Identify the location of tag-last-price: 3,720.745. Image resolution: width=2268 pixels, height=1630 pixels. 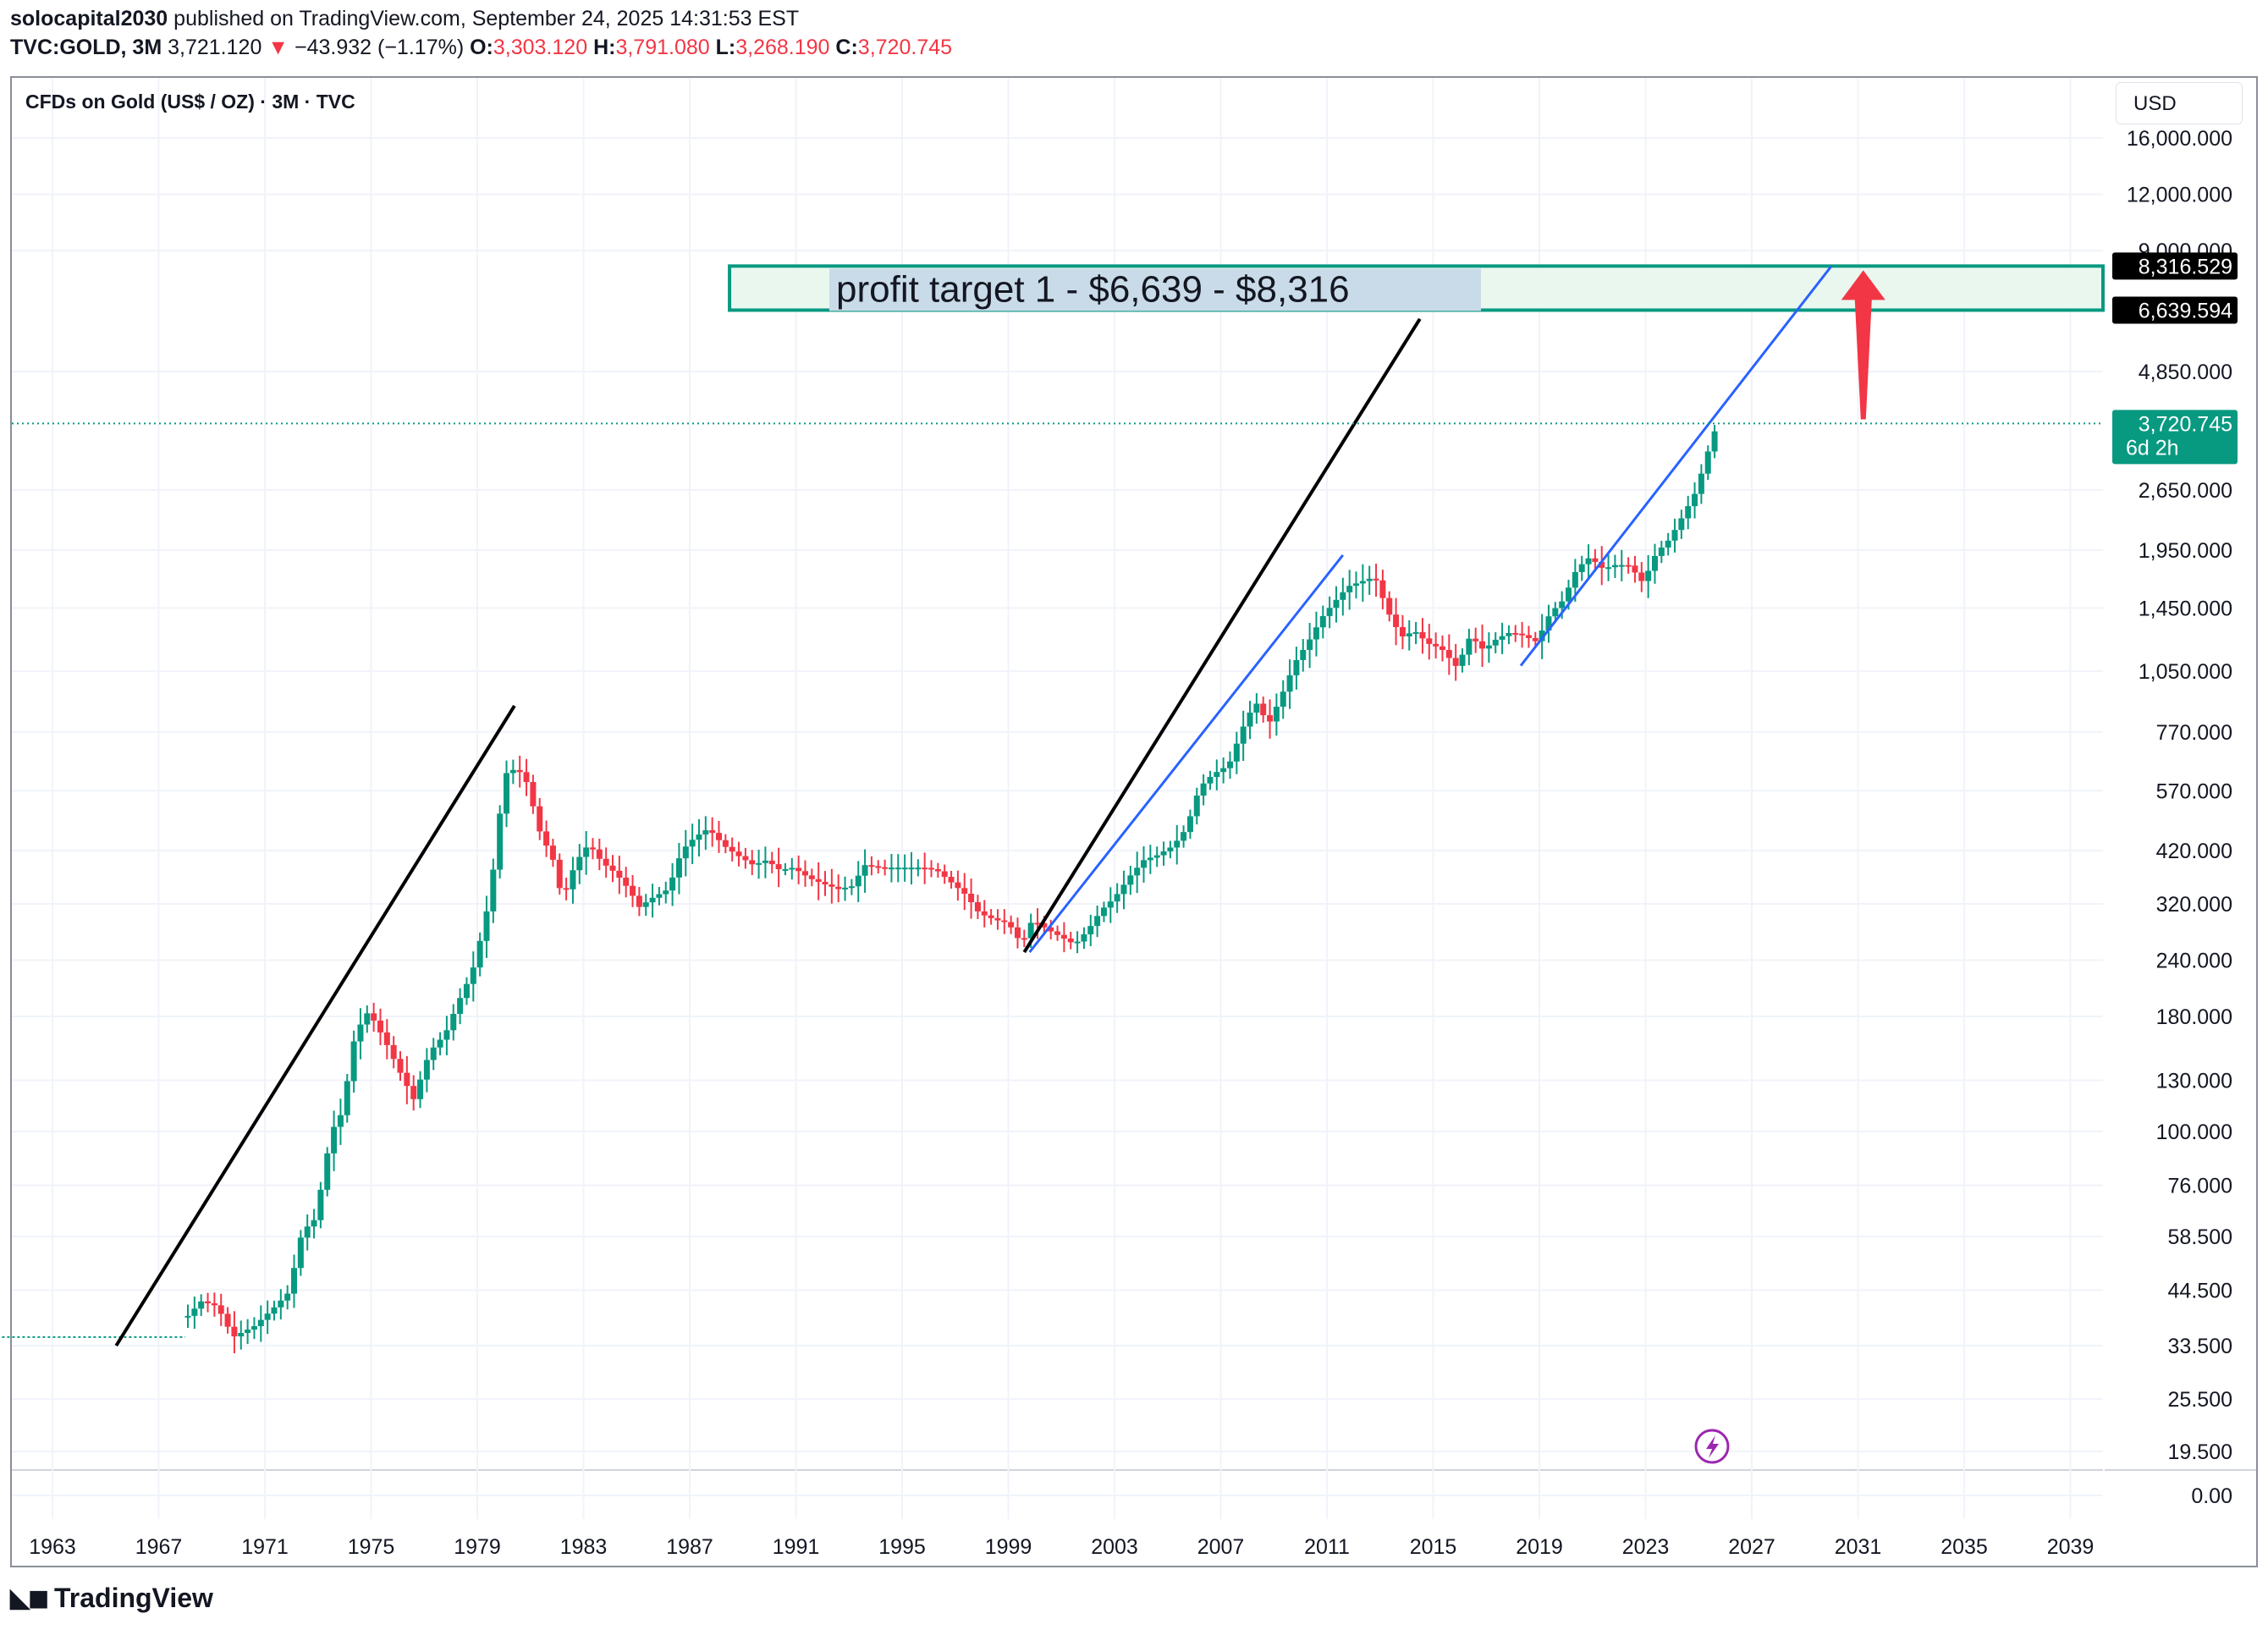
(2186, 424).